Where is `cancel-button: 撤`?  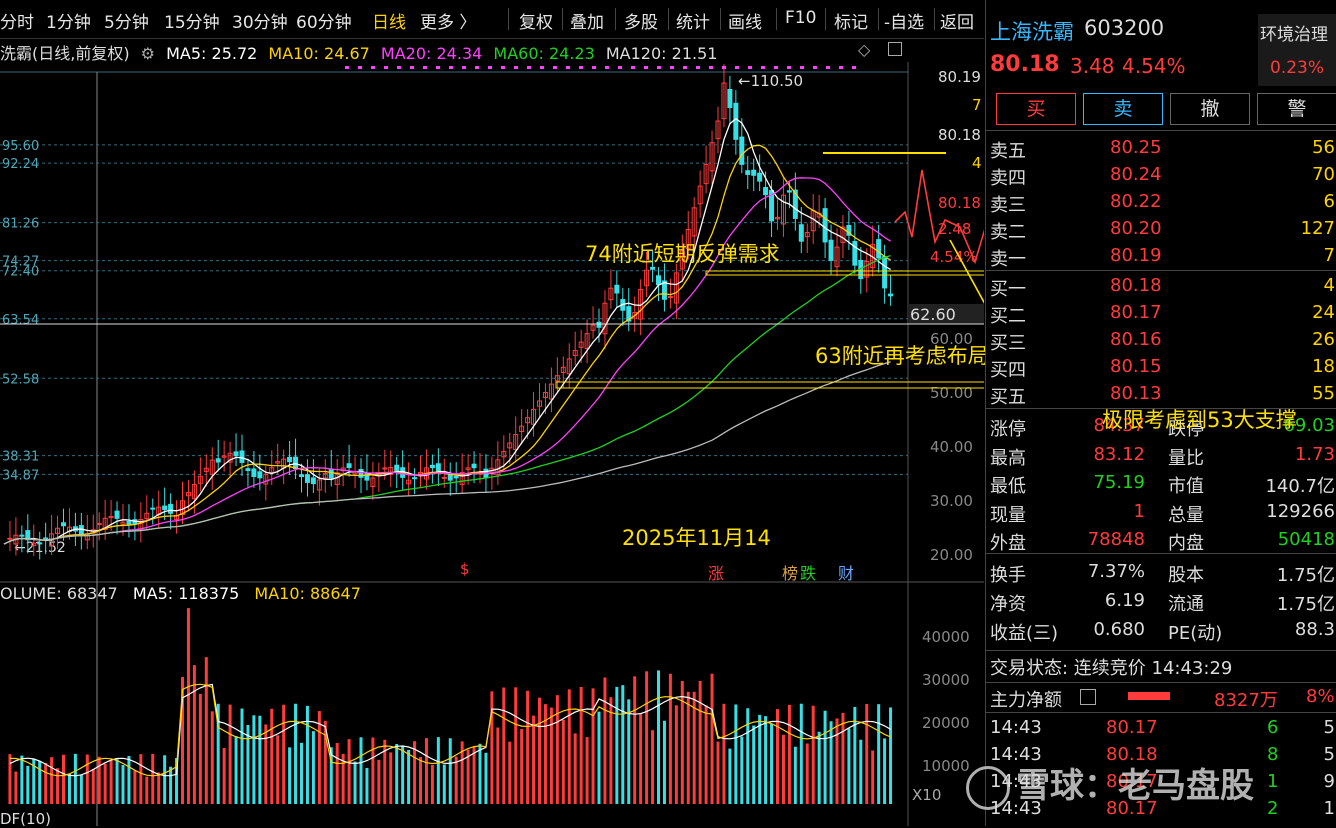
cancel-button: 撤 is located at coordinates (1210, 109).